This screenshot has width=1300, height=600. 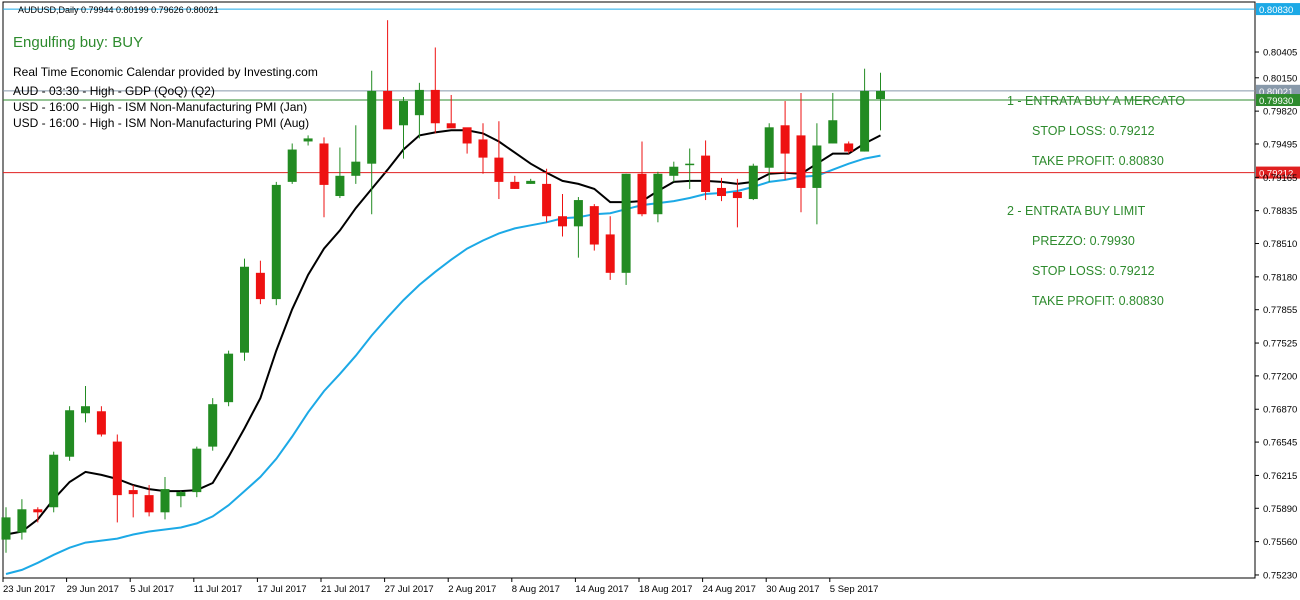 I want to click on y-tick-label: 0.75890, so click(x=1280, y=509).